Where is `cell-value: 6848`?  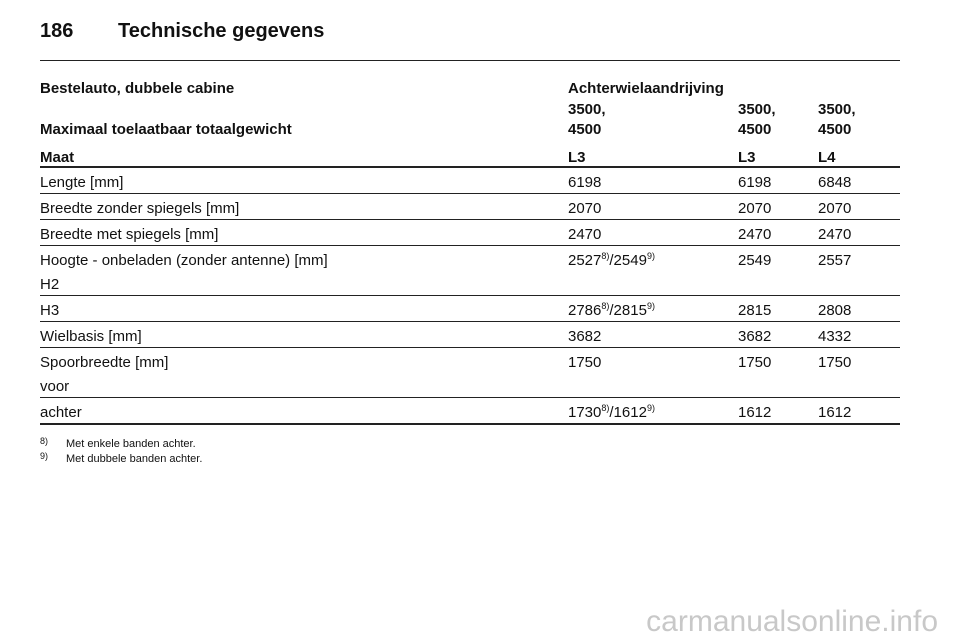
cell-value: 6848 is located at coordinates (835, 182).